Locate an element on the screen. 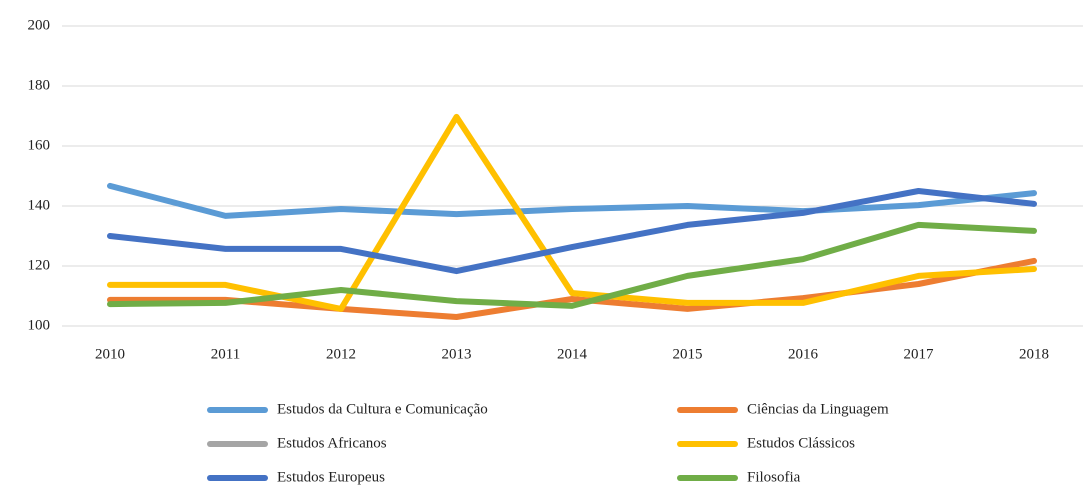  legend-label: Filosofia is located at coordinates (774, 477).